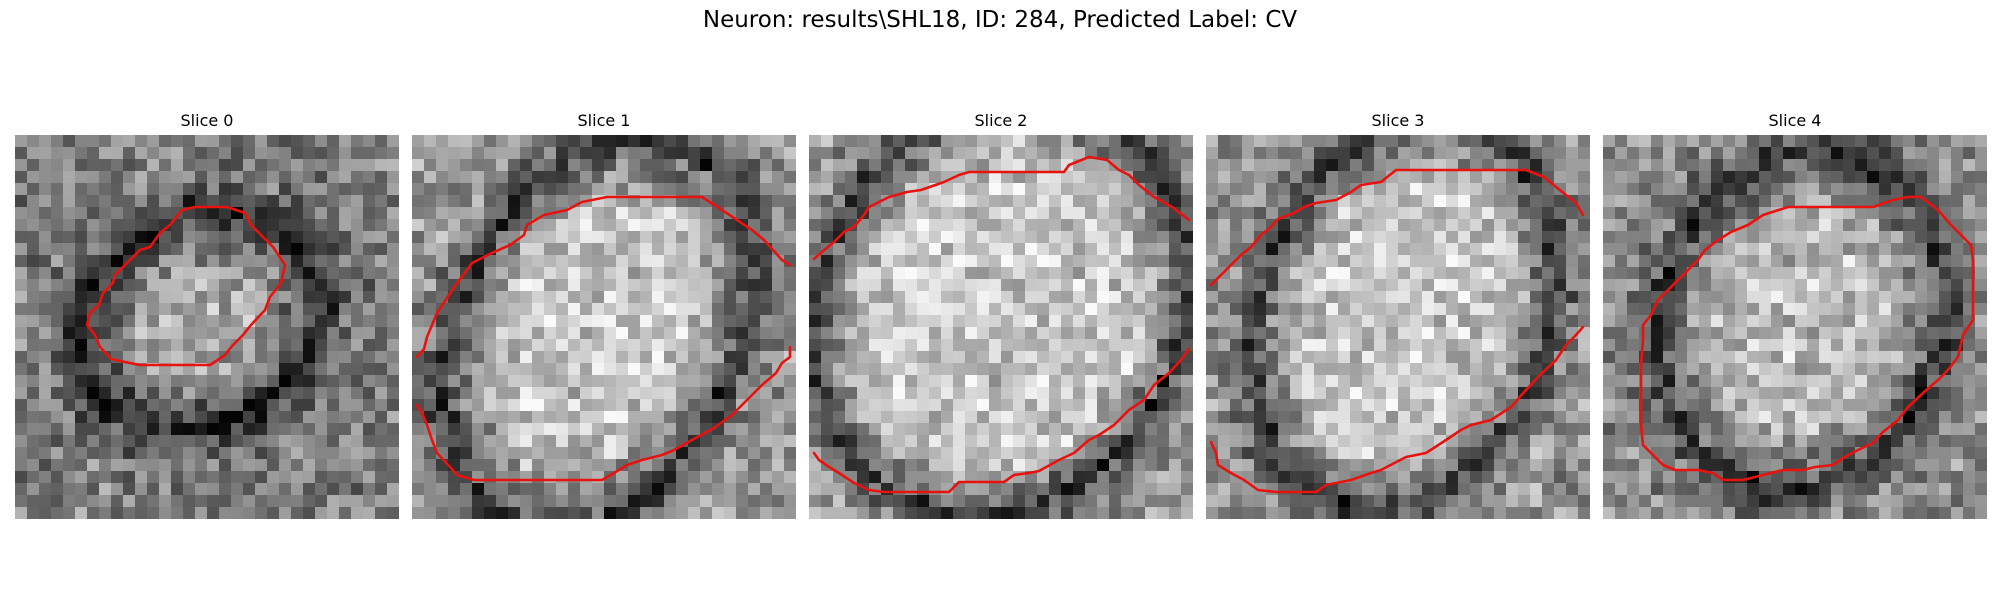  I want to click on slice-title: Slice 0, so click(207, 120).